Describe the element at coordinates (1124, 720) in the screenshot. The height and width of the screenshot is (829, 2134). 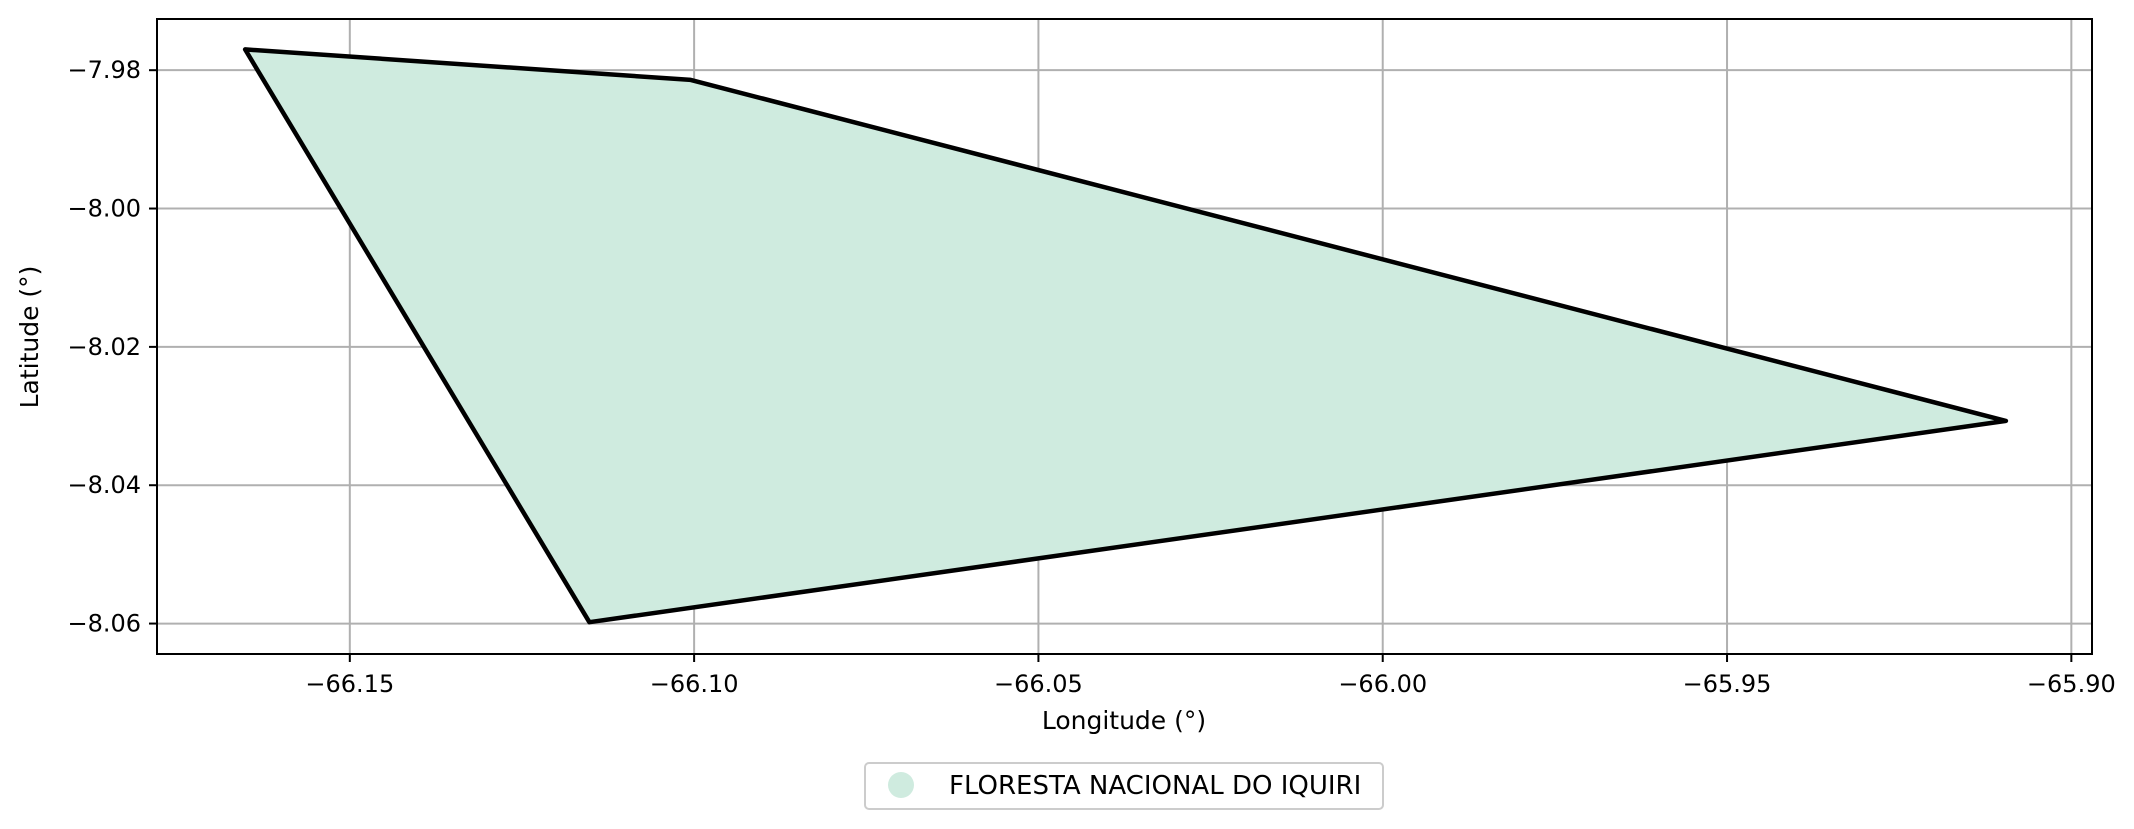
I see `x-axis-label: Longitude (°)` at that location.